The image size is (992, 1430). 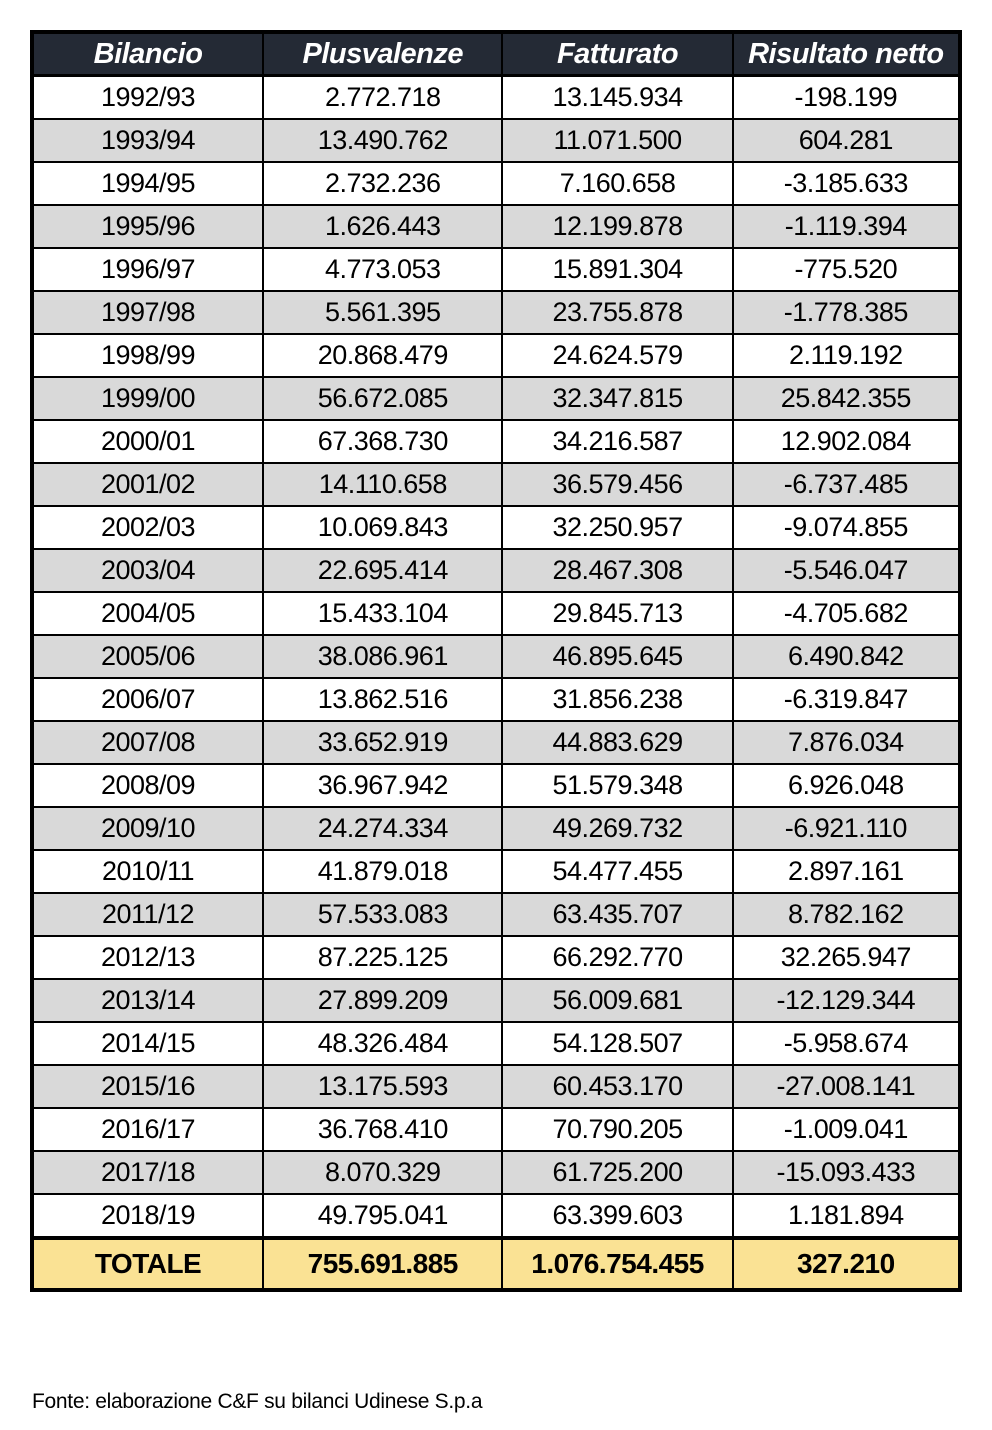 What do you see at coordinates (147, 699) in the screenshot?
I see `cell-bilancio: 2006/07` at bounding box center [147, 699].